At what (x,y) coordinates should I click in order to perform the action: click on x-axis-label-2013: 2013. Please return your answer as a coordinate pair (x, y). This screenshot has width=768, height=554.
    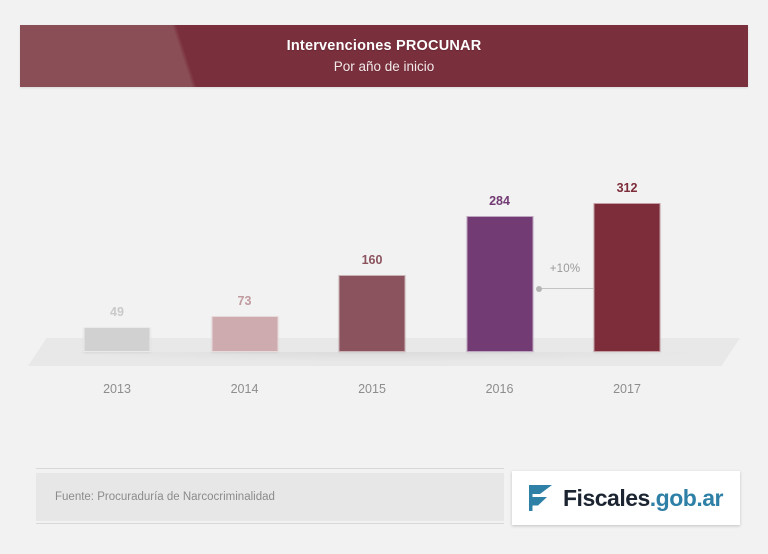
    Looking at the image, I should click on (117, 389).